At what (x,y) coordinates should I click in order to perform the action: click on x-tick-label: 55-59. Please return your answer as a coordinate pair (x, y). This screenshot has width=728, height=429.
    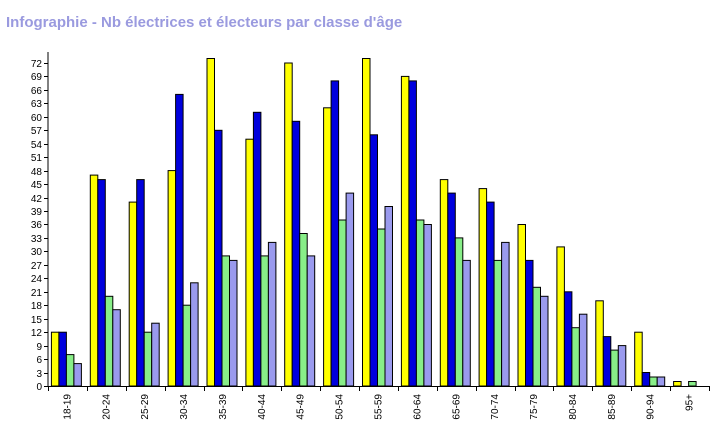
    Looking at the image, I should click on (379, 407).